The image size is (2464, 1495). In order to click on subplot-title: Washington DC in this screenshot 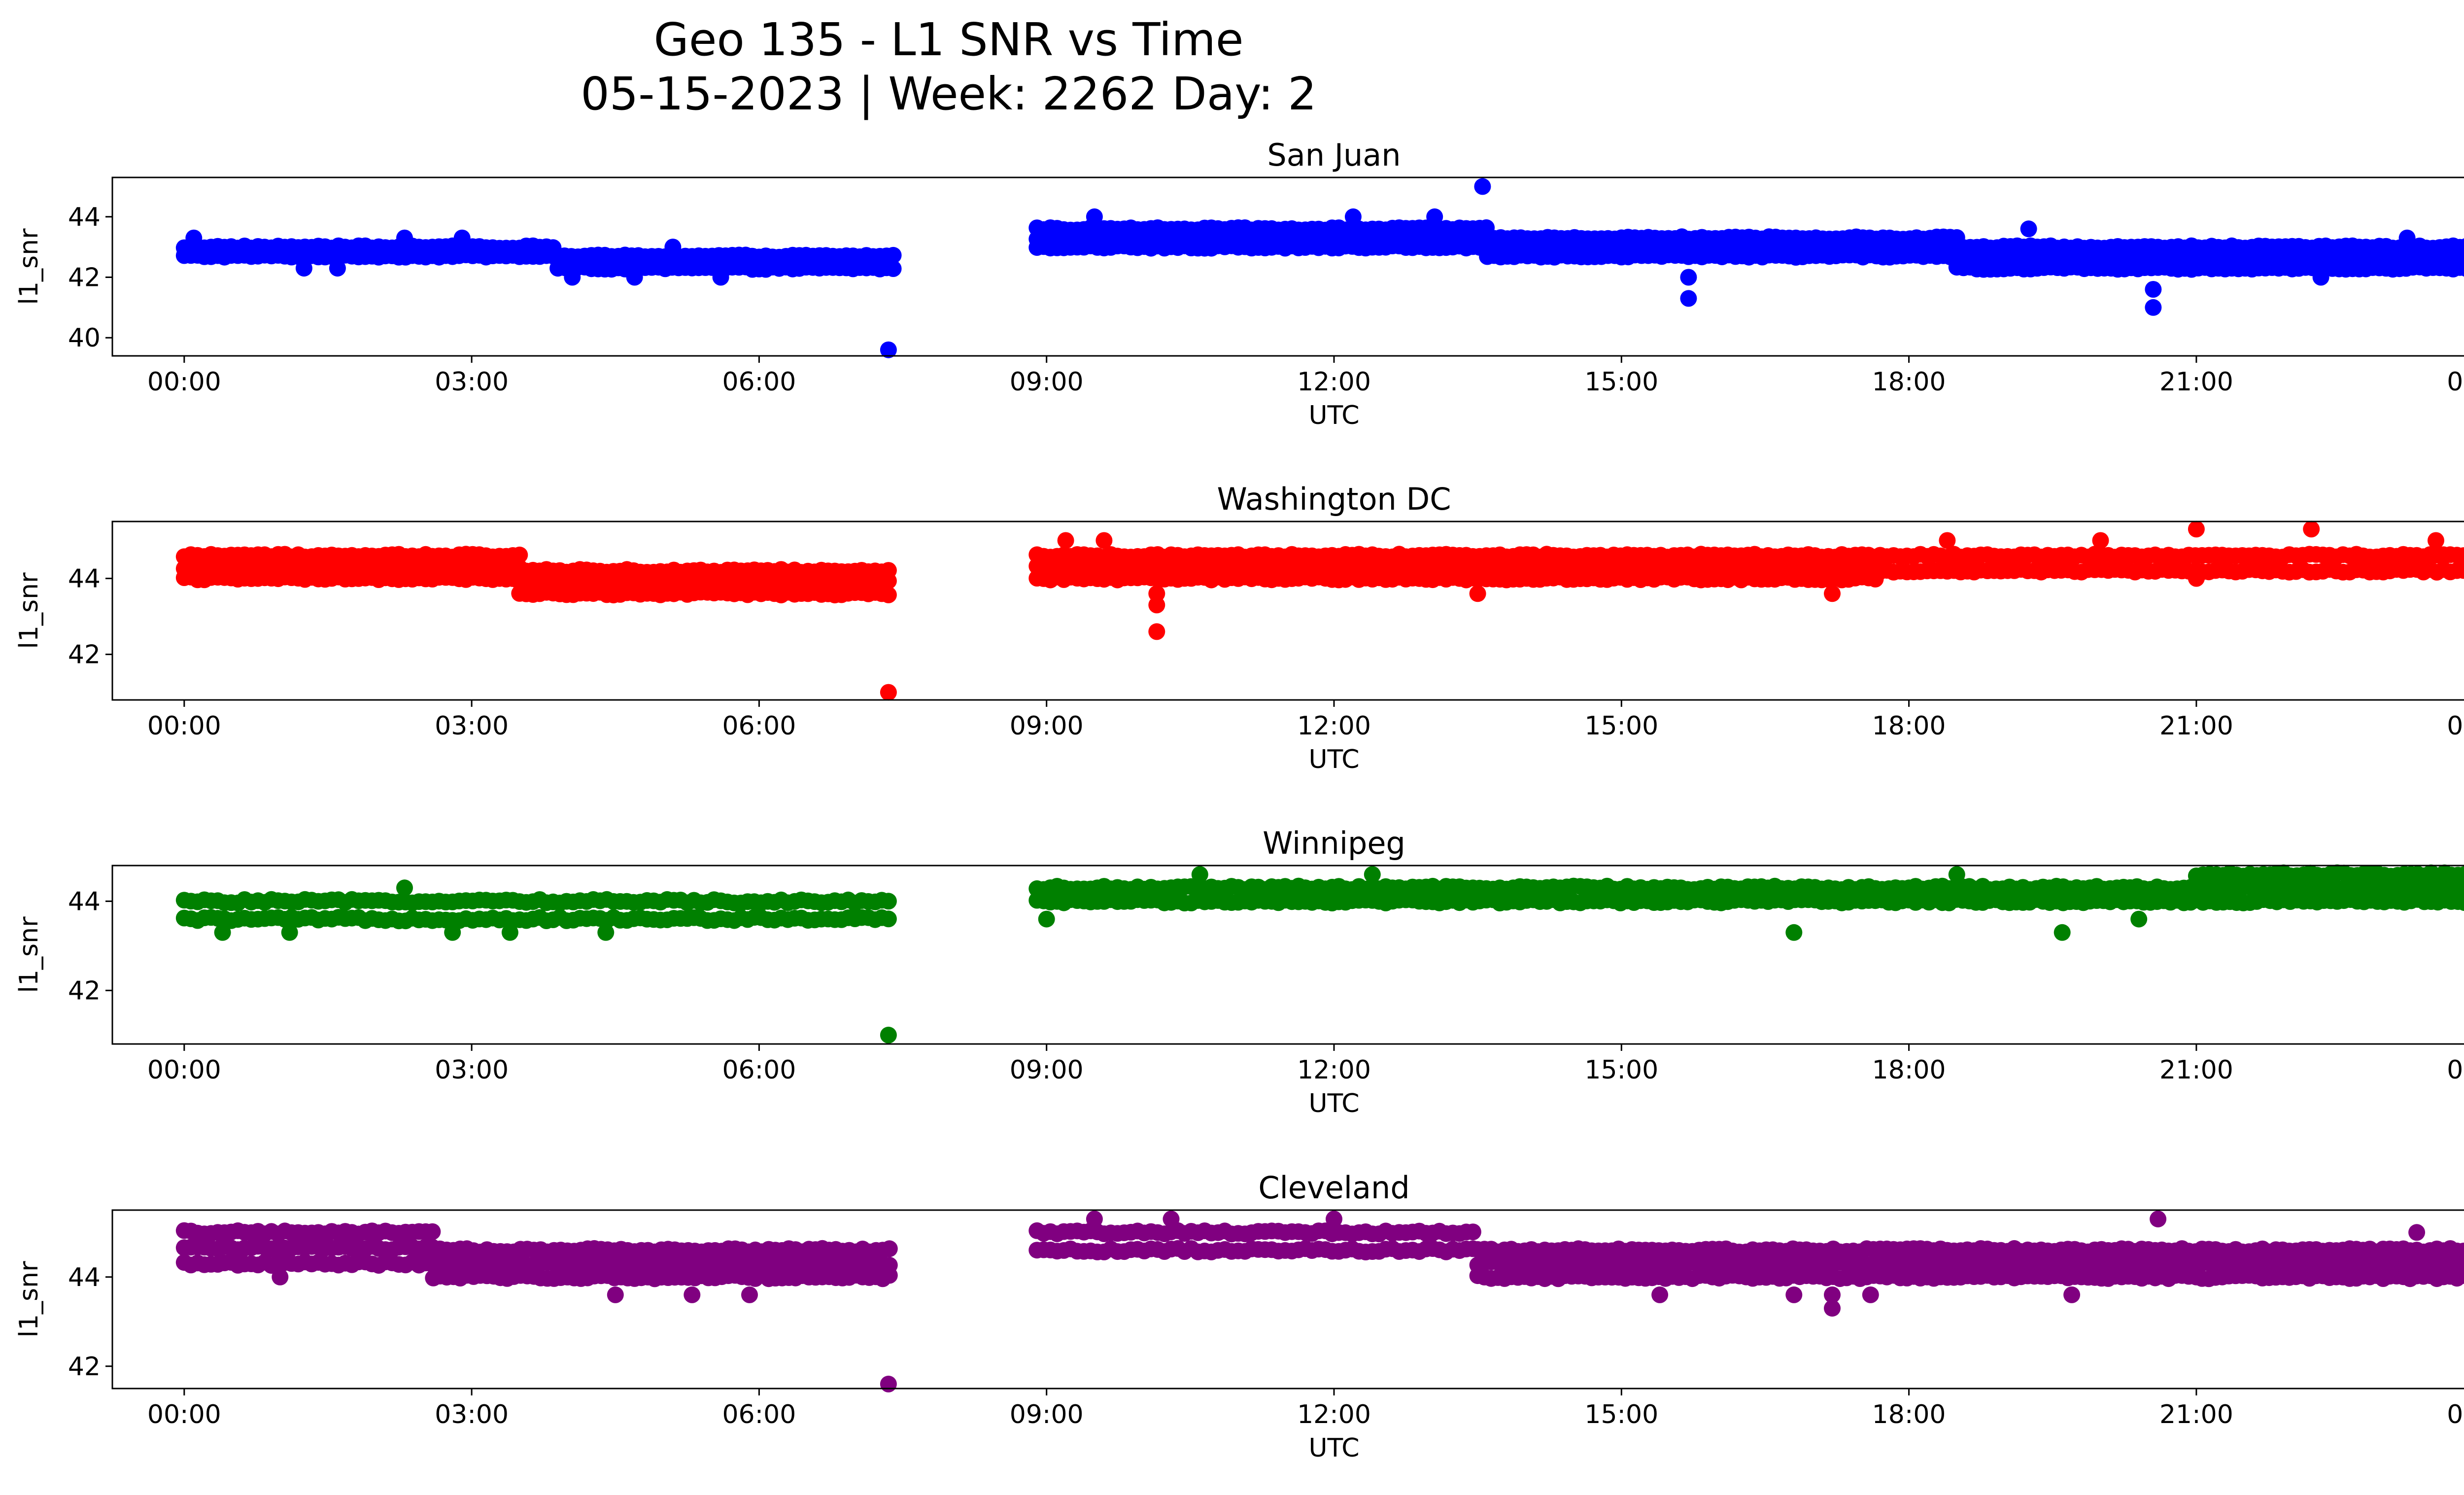, I will do `click(1334, 499)`.